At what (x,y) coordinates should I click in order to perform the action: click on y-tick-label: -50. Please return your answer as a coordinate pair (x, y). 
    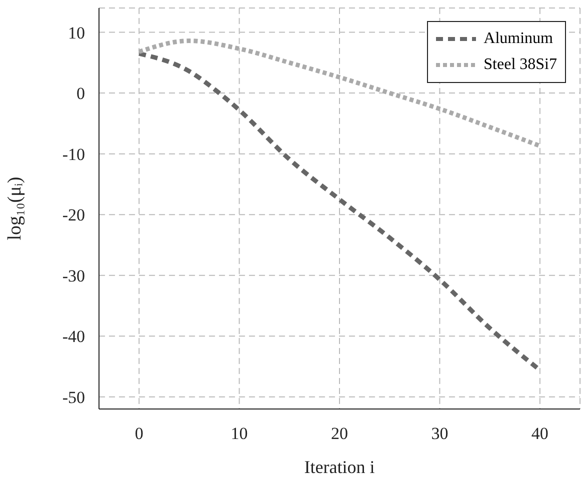
    Looking at the image, I should click on (73, 397).